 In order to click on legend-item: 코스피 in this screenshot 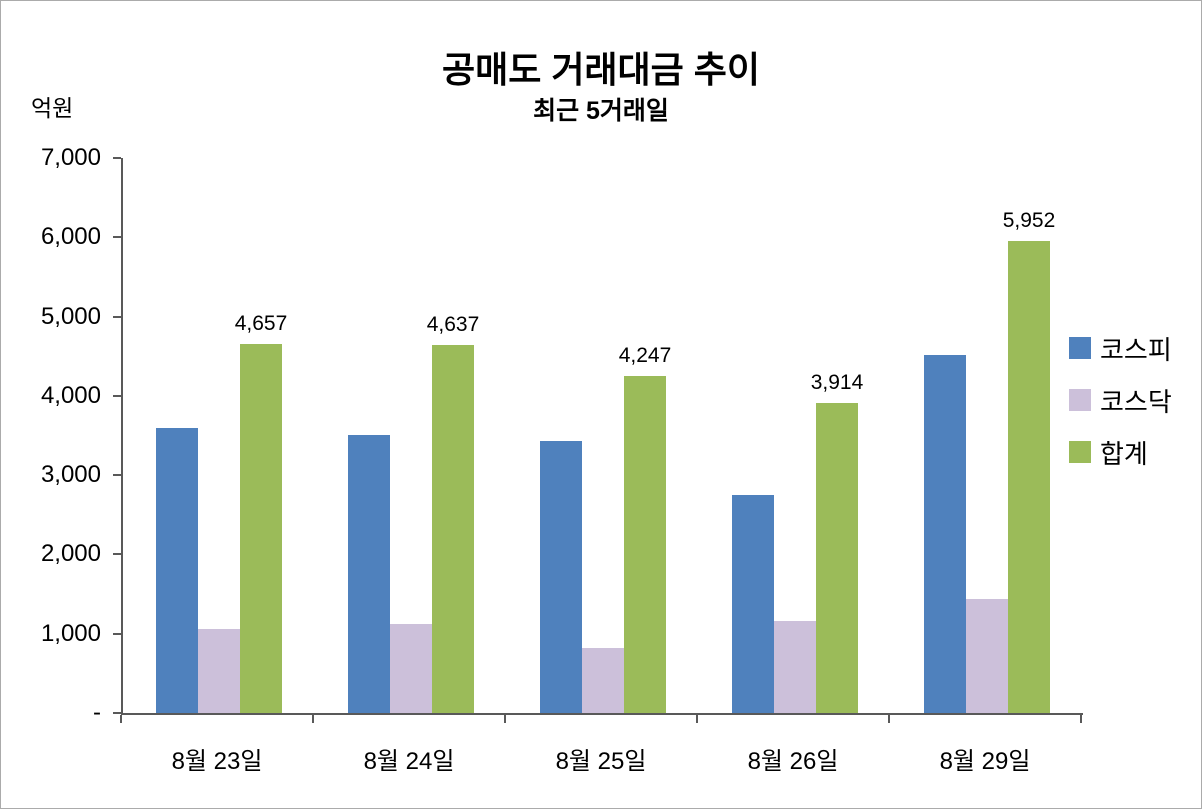, I will do `click(1120, 349)`.